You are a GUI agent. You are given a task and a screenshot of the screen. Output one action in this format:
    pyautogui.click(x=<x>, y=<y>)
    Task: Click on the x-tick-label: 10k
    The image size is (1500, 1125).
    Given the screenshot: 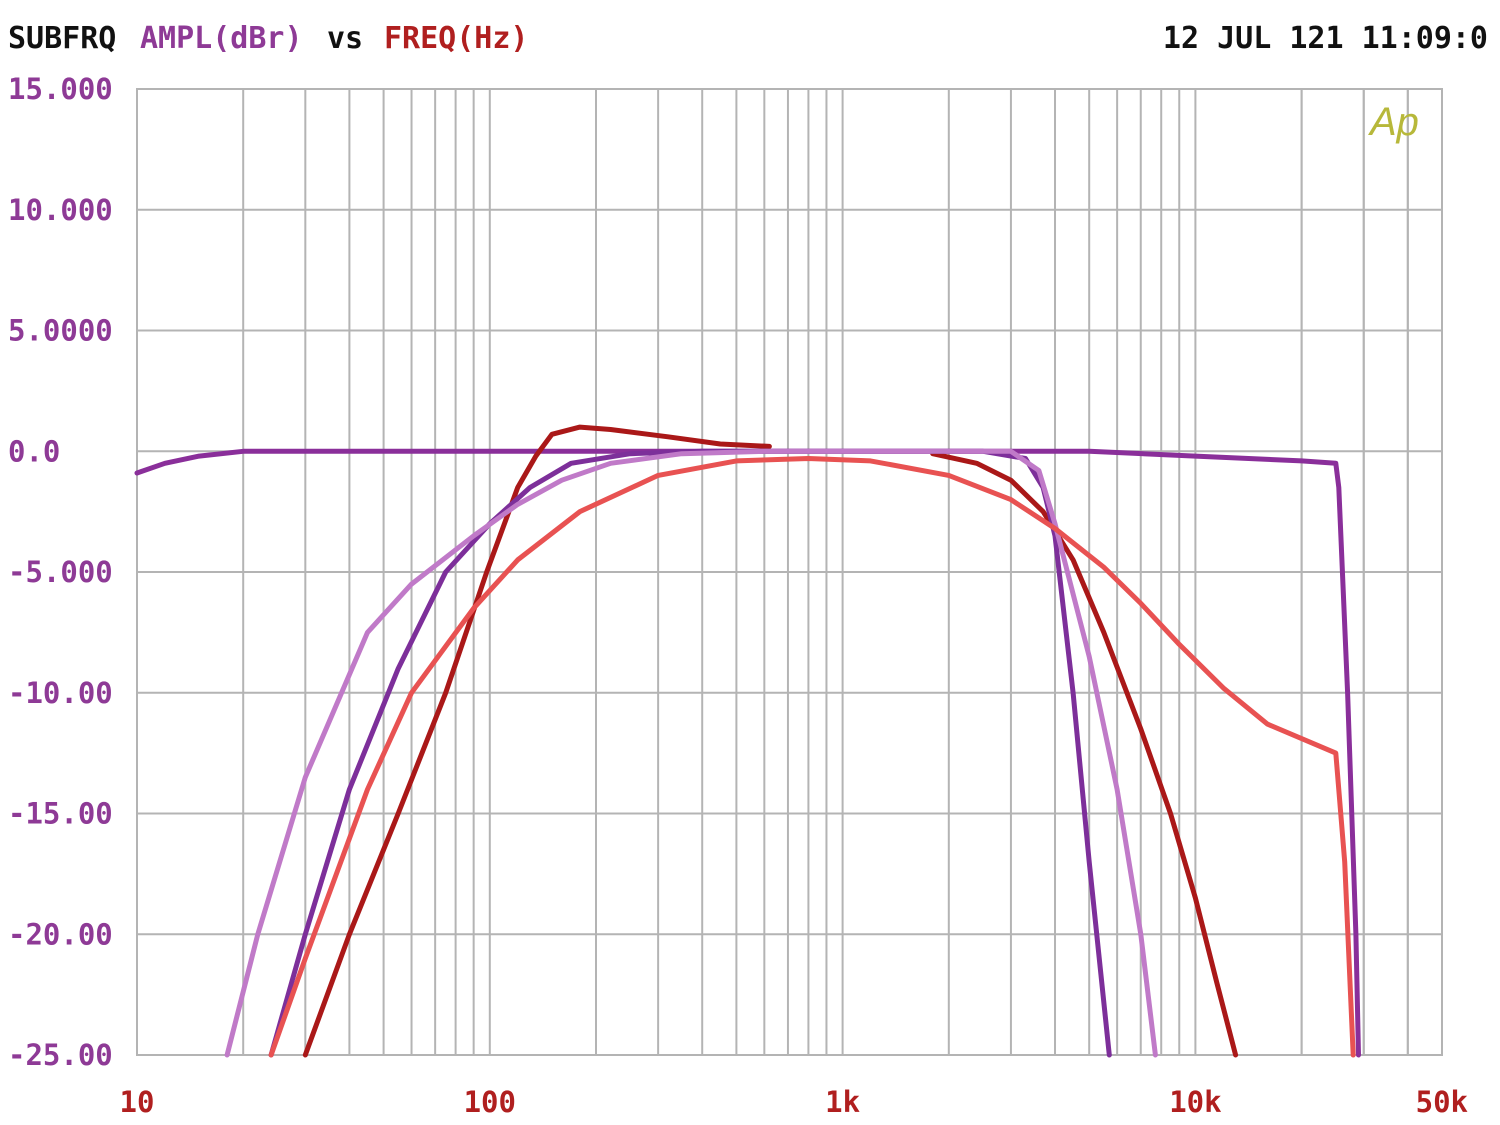 What is the action you would take?
    pyautogui.click(x=1195, y=1102)
    